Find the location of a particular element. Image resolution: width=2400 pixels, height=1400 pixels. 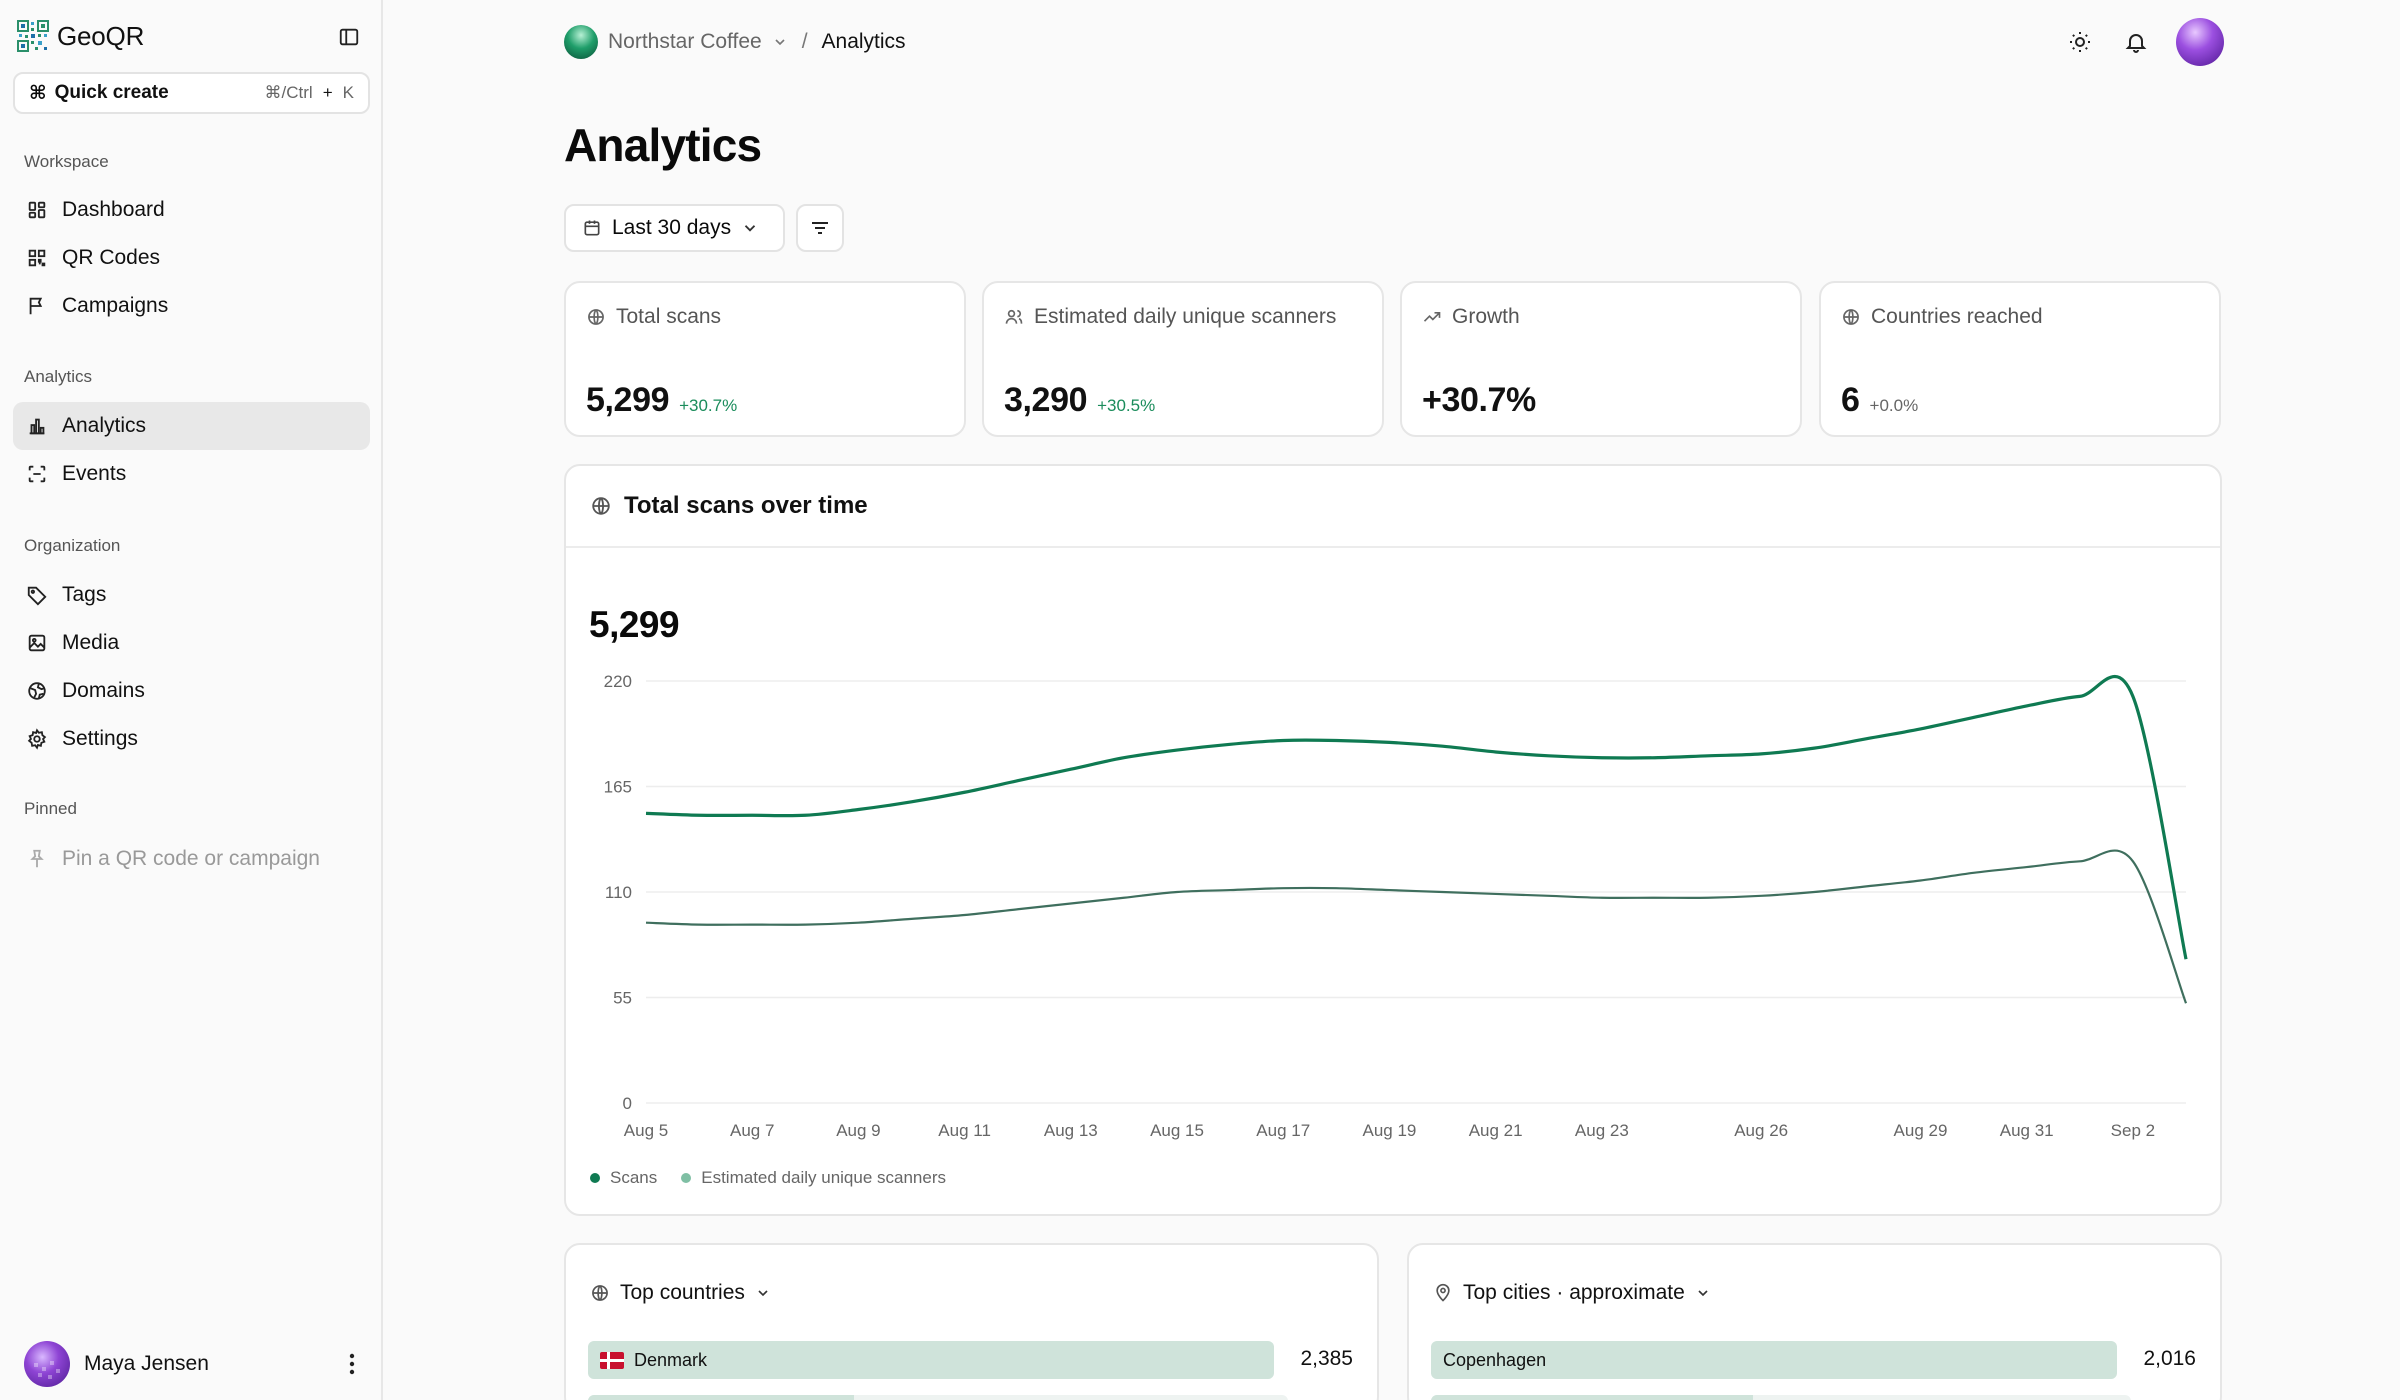

sidebar-item-settings: Settings is located at coordinates (191, 739).